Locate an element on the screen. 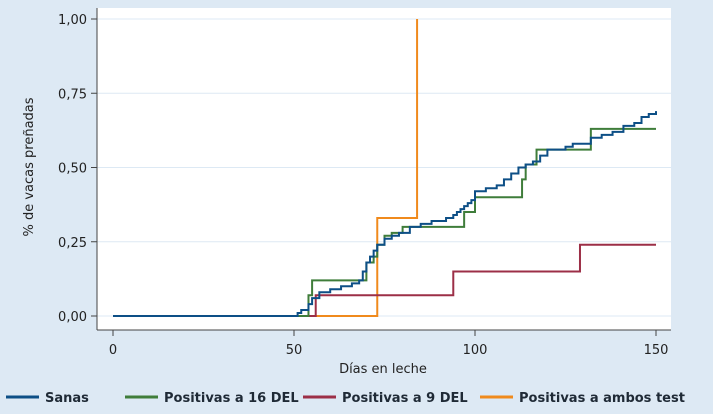  legend-label: Positivas a ambos test is located at coordinates (602, 398).